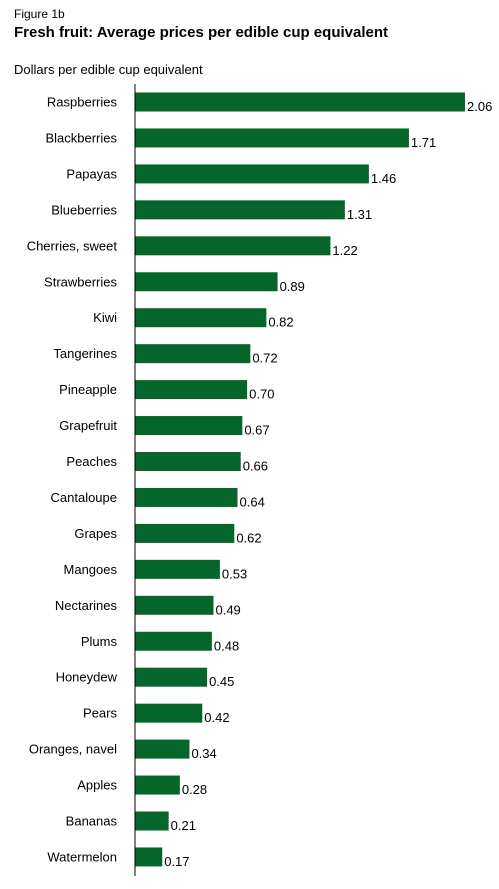 This screenshot has height=889, width=499. I want to click on value-label-bananas: 0.21, so click(183, 825).